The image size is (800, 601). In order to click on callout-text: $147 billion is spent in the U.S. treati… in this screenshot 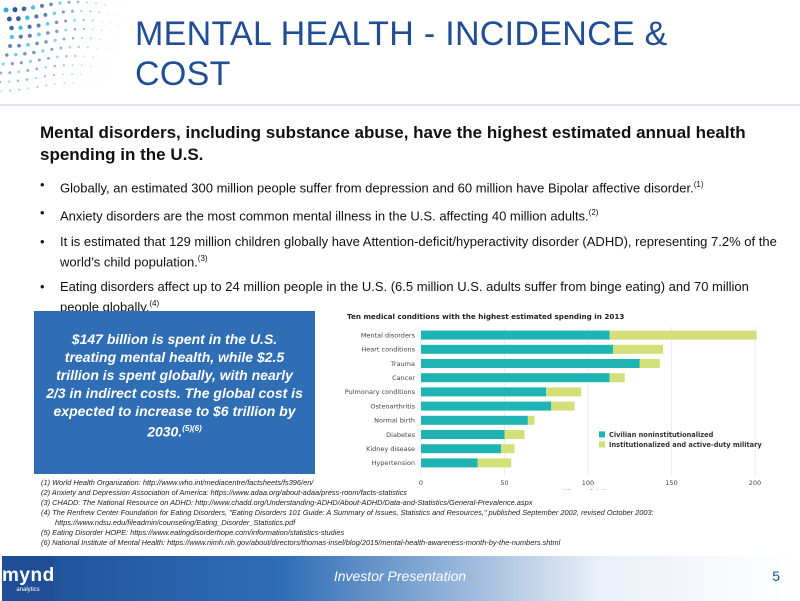, I will do `click(174, 385)`.